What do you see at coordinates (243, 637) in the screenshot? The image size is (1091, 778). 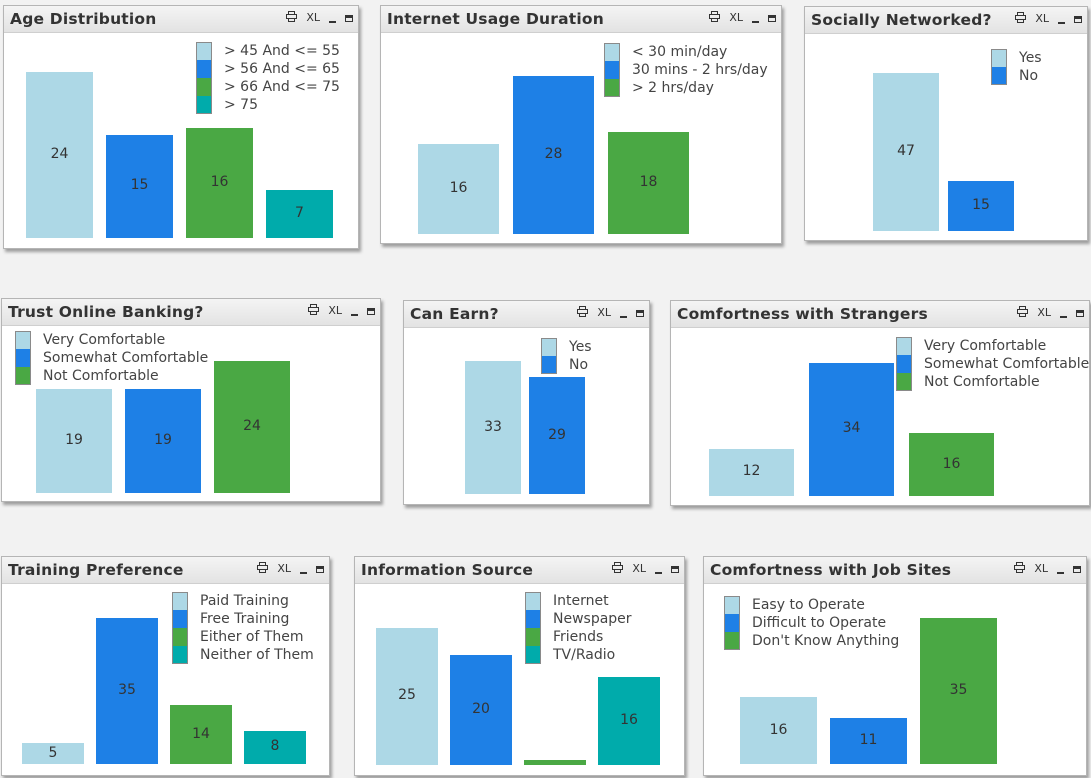 I see `legend-item: Either of Them` at bounding box center [243, 637].